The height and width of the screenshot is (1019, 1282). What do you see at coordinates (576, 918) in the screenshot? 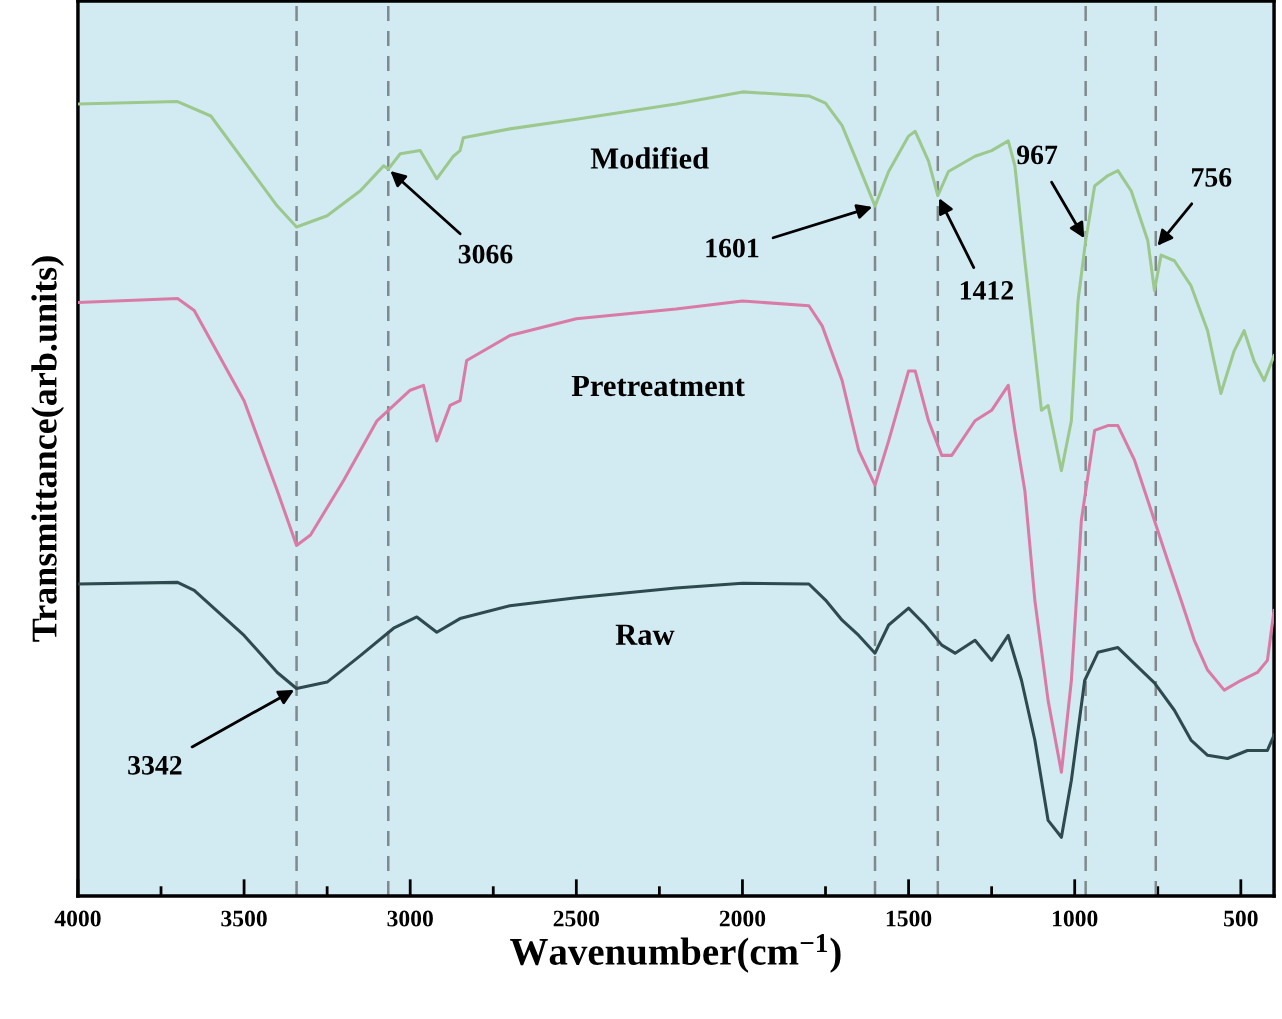
I see `x-tick-label: 2500` at bounding box center [576, 918].